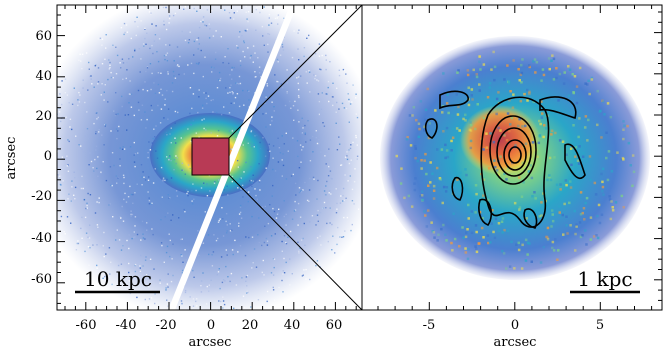  What do you see at coordinates (505, 159) in the screenshot?
I see `contours` at bounding box center [505, 159].